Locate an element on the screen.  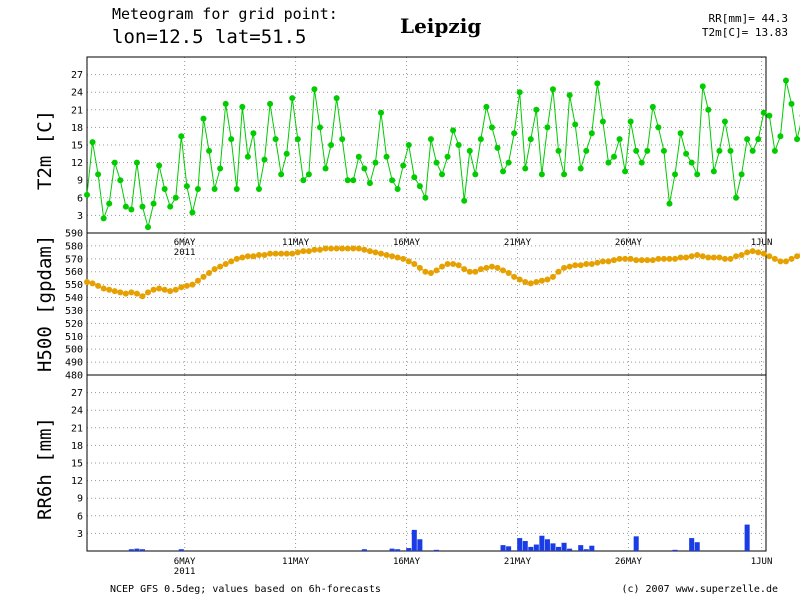
footer-copyright: (c) 2007 www.superzelle.de is located at coordinates (699, 589).